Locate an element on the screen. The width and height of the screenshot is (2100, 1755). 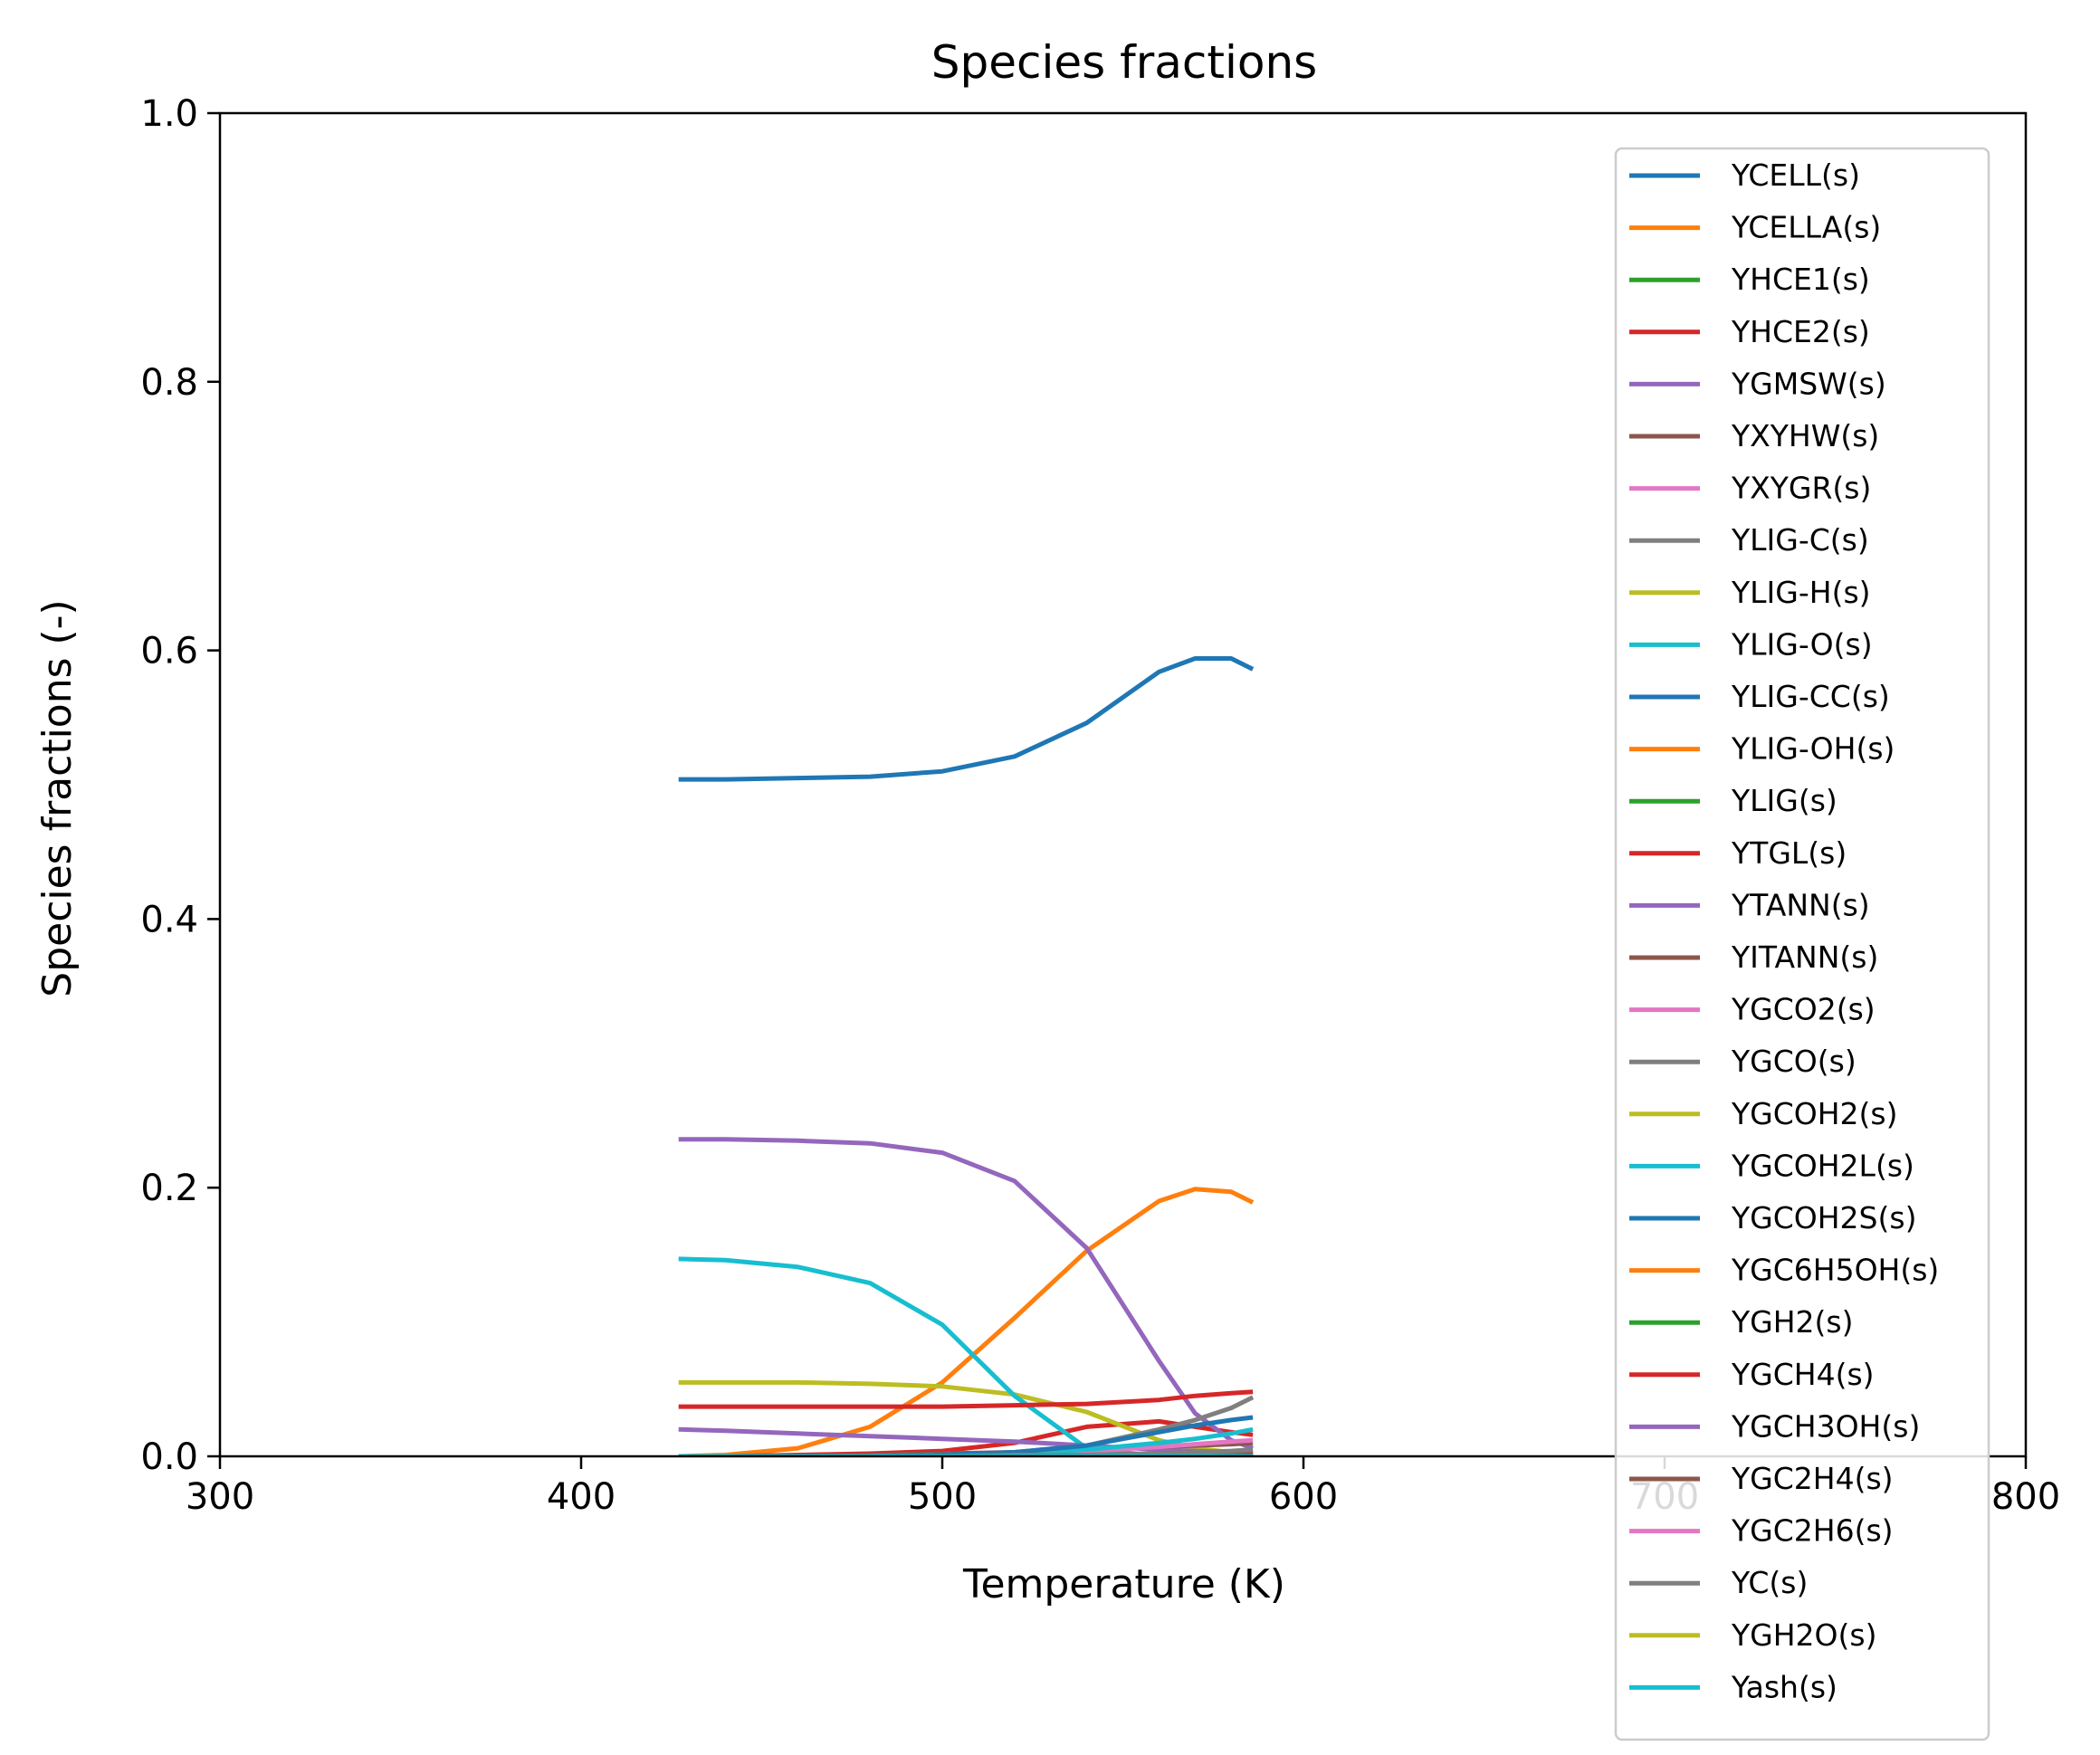
legend-label-20: YGCOH2S(s) is located at coordinates (1824, 1217).